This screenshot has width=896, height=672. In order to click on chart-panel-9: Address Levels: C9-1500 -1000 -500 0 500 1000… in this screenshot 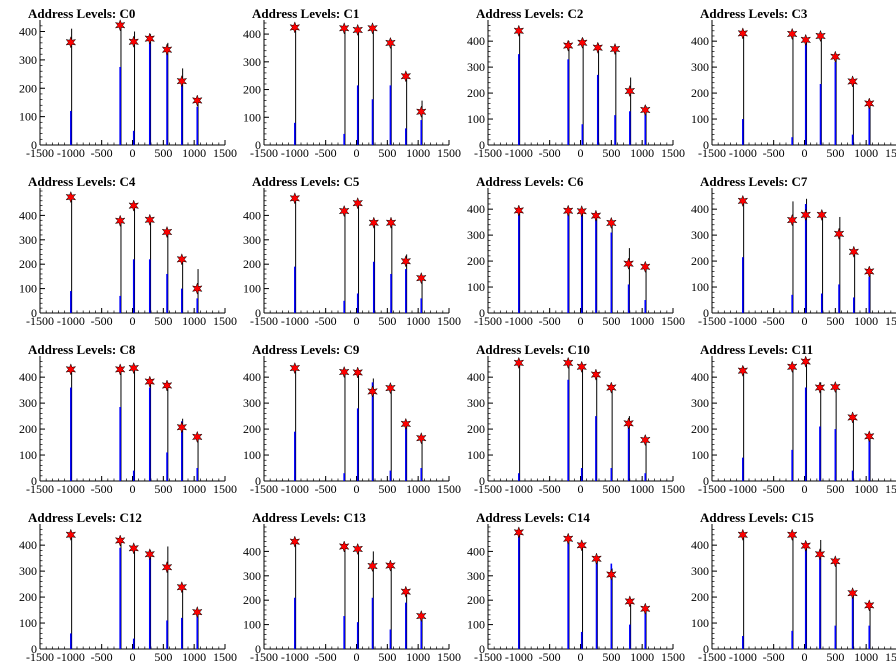, I will do `click(352, 419)`.